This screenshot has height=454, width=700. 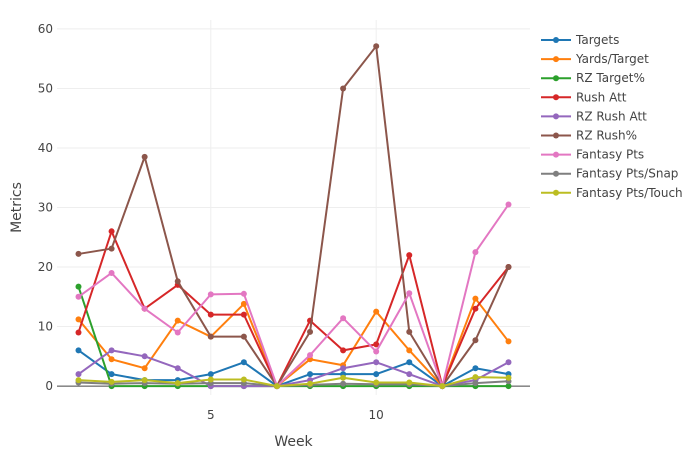 I want to click on legend-item-rz-target-: RZ Target%, so click(x=593, y=78).